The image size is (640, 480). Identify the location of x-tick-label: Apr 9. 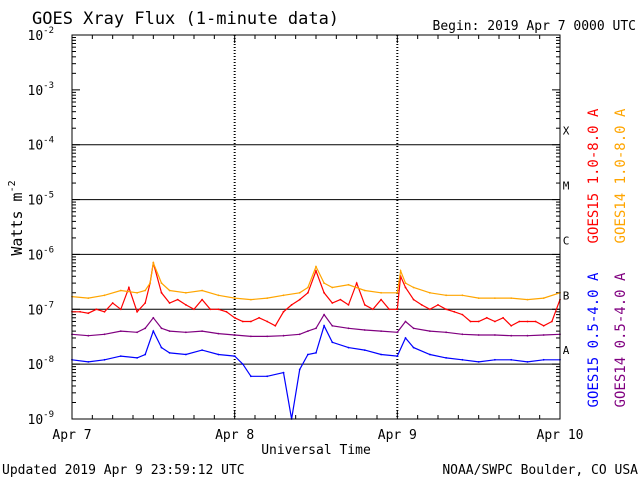
(397, 435).